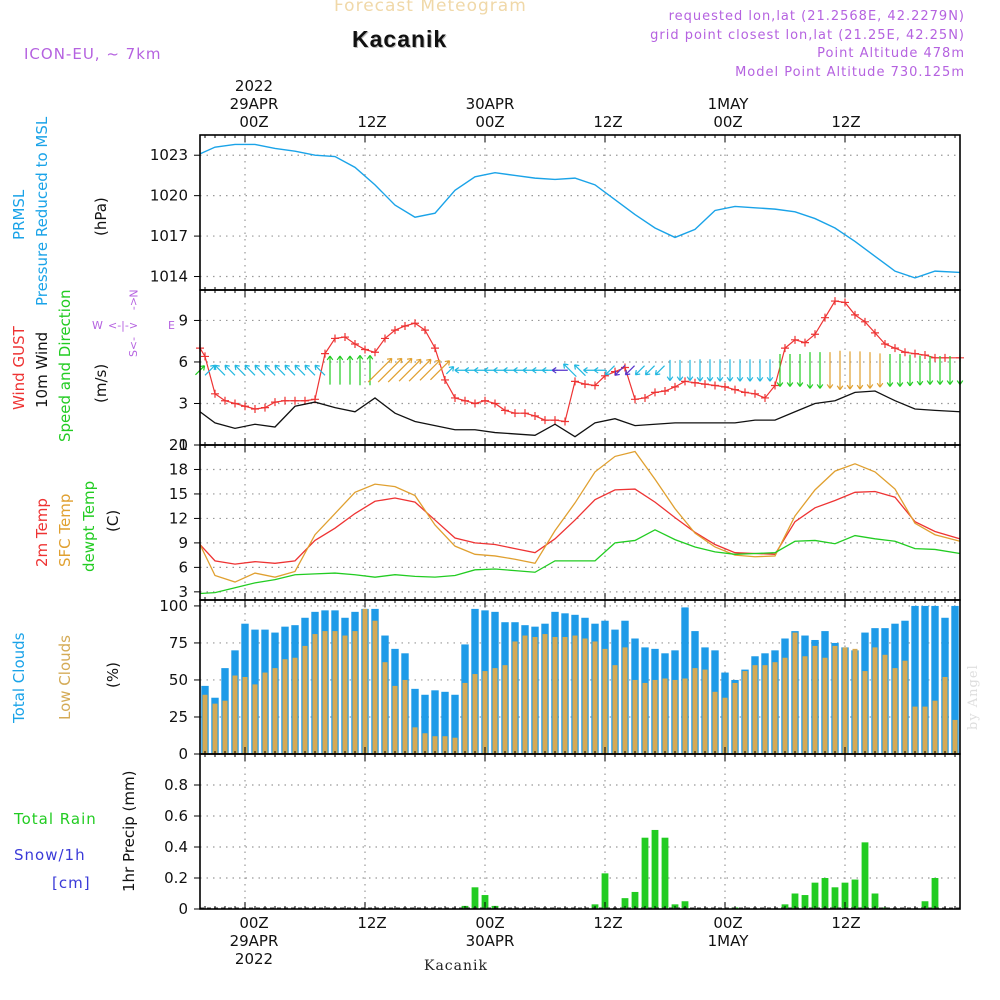  I want to click on y-tick-label: 1020, so click(169, 196).